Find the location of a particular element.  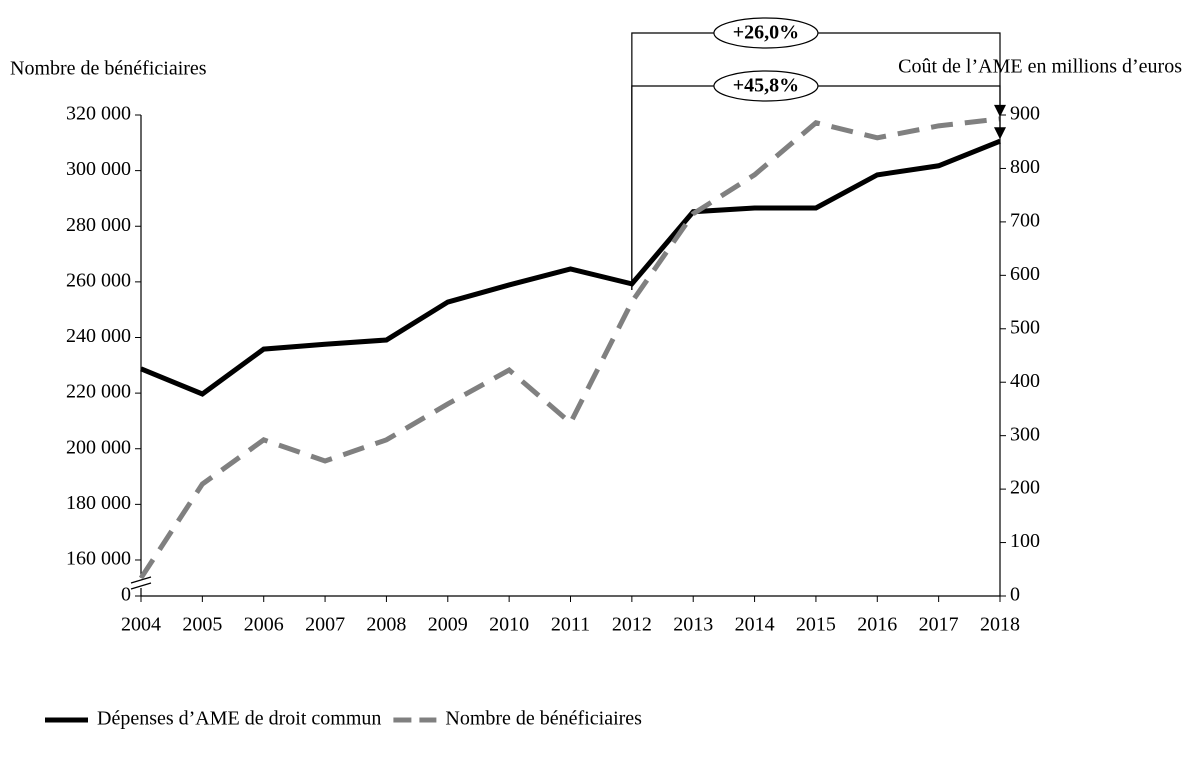

y-tick-label: 320 000 is located at coordinates (98, 114).